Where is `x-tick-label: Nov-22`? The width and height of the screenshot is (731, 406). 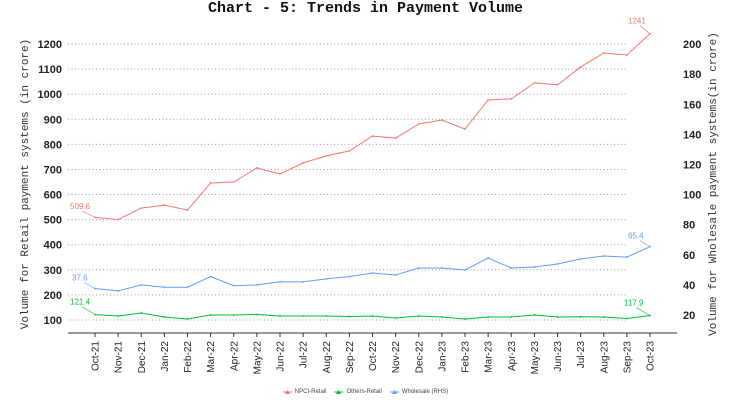
x-tick-label: Nov-22 is located at coordinates (396, 357).